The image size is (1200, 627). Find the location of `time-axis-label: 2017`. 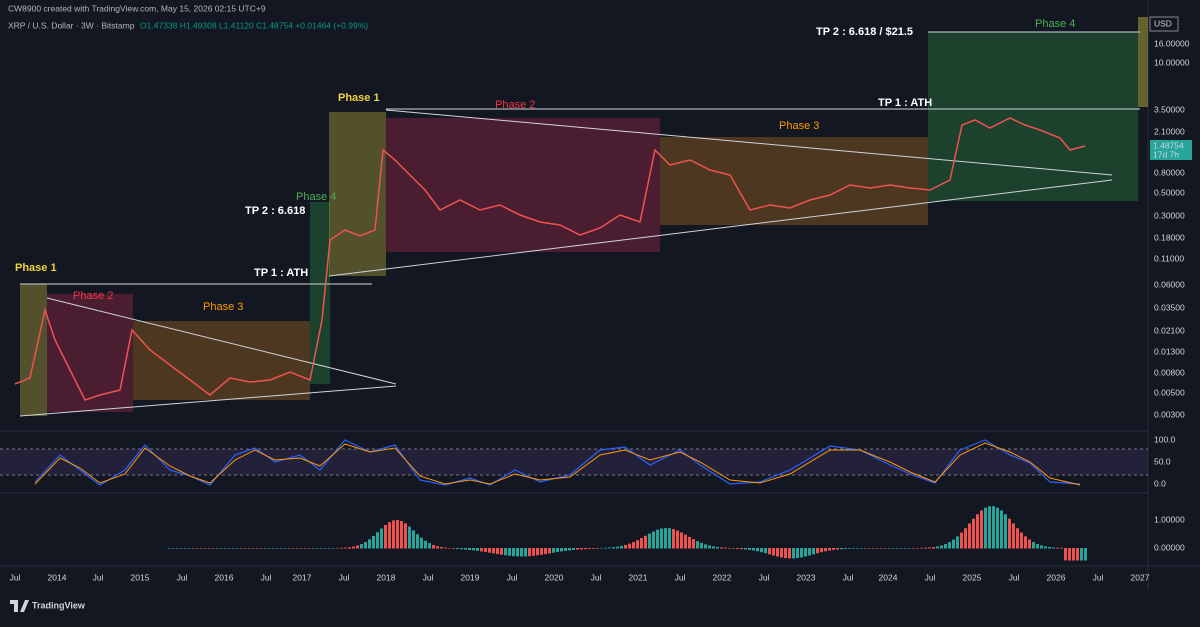

time-axis-label: 2017 is located at coordinates (302, 577).